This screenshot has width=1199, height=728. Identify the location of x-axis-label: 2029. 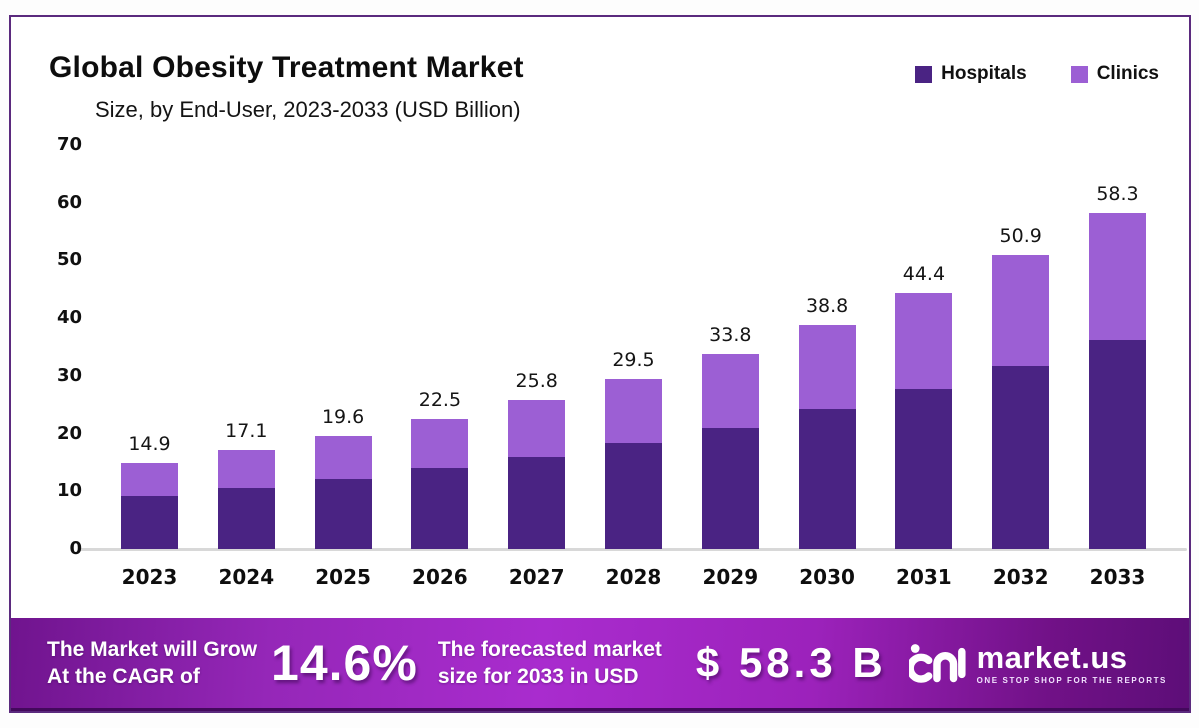
(730, 577).